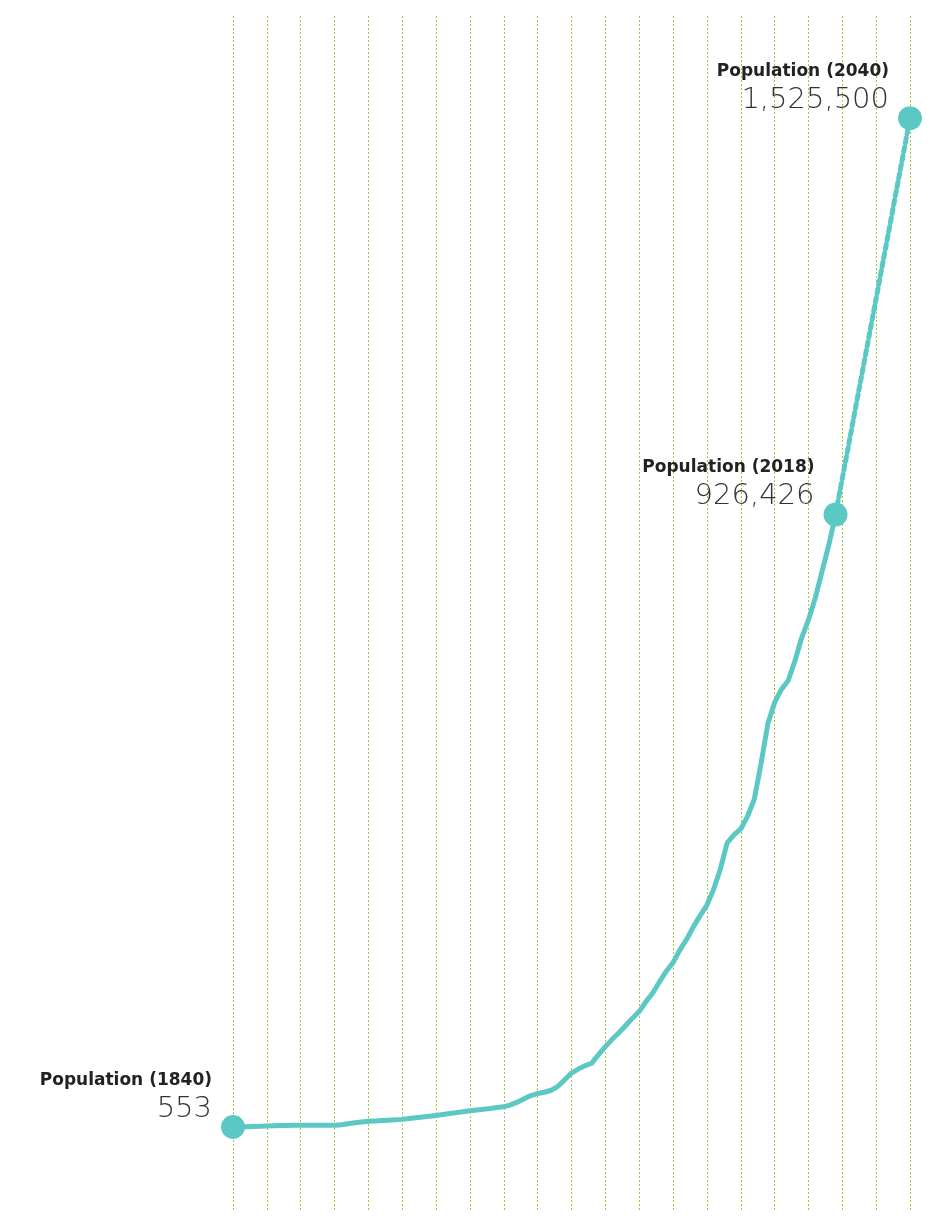 The image size is (932, 1226). What do you see at coordinates (184, 1106) in the screenshot?
I see `data-label: 553` at bounding box center [184, 1106].